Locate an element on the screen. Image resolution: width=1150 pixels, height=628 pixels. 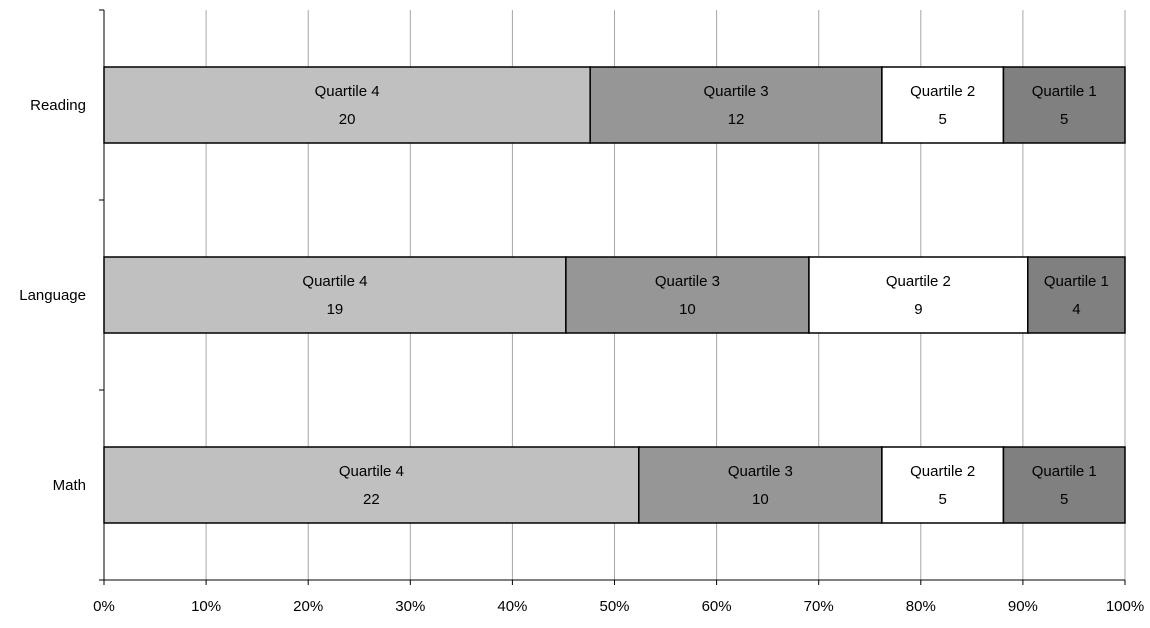
x-tick-label-70: 70% is located at coordinates (819, 606).